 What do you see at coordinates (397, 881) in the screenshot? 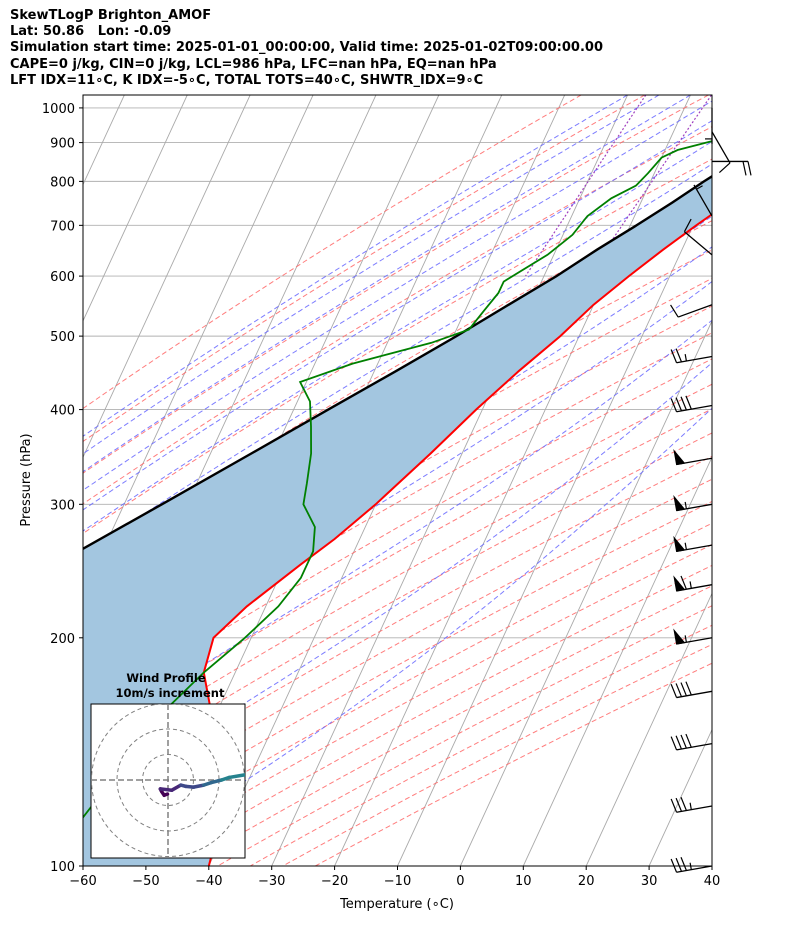
I see `x-tick-label: −10` at bounding box center [397, 881].